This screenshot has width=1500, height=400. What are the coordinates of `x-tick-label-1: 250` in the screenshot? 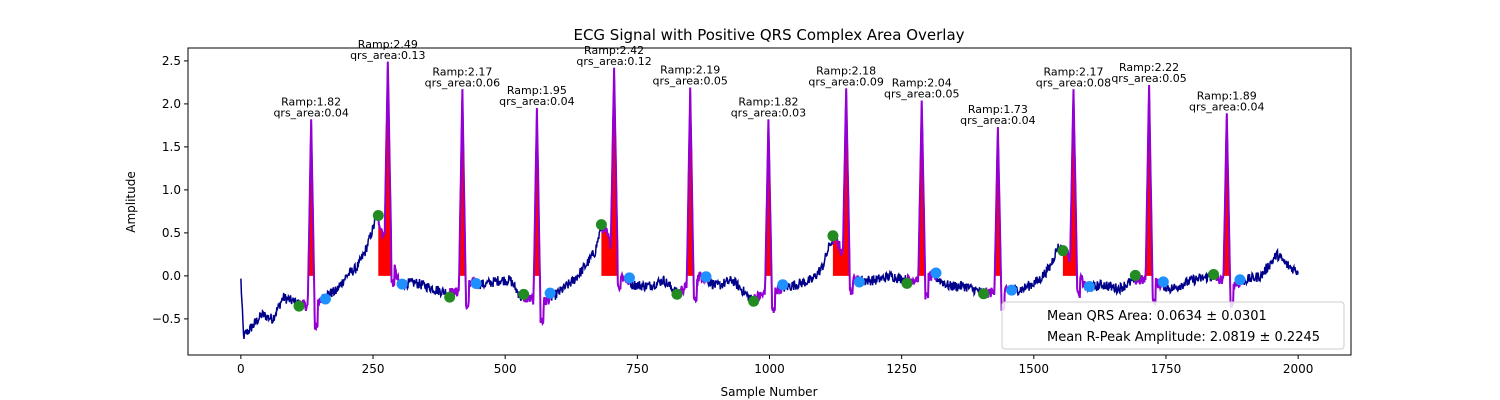 It's located at (373, 369).